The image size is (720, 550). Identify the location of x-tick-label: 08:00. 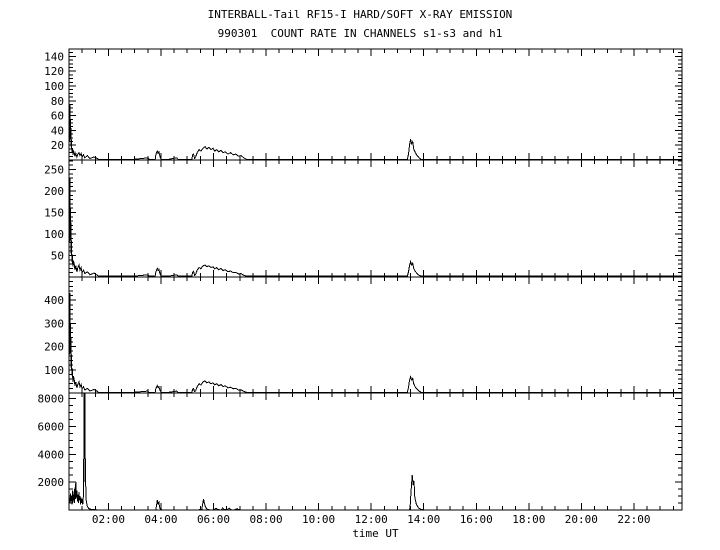
(266, 519).